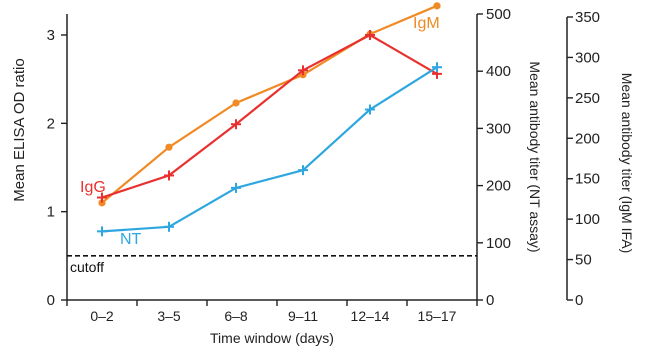  What do you see at coordinates (627, 163) in the screenshot?
I see `y3-axis-label: Mean antibody titer (IgM IFA)` at bounding box center [627, 163].